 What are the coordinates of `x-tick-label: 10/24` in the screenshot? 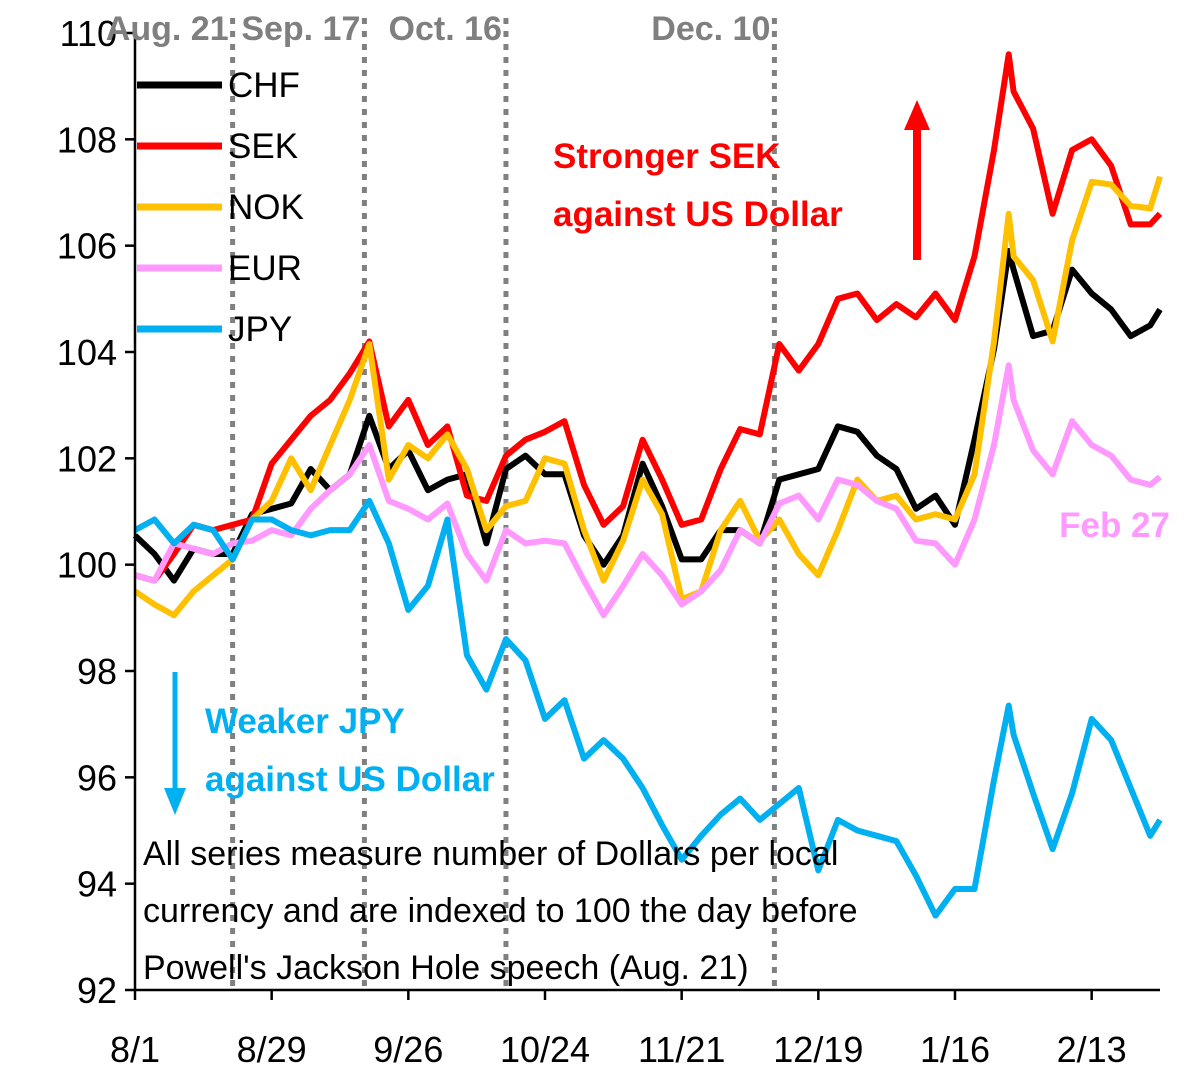 It's located at (545, 1049).